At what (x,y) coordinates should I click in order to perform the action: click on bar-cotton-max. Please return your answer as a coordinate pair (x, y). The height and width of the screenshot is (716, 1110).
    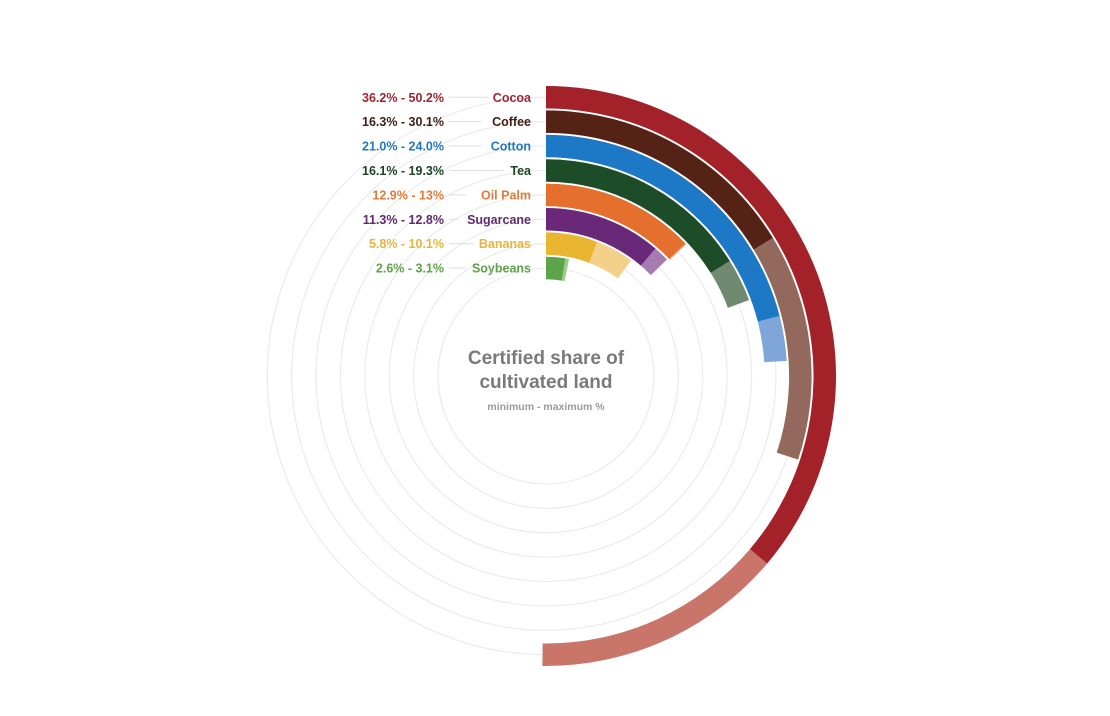
    Looking at the image, I should click on (772, 339).